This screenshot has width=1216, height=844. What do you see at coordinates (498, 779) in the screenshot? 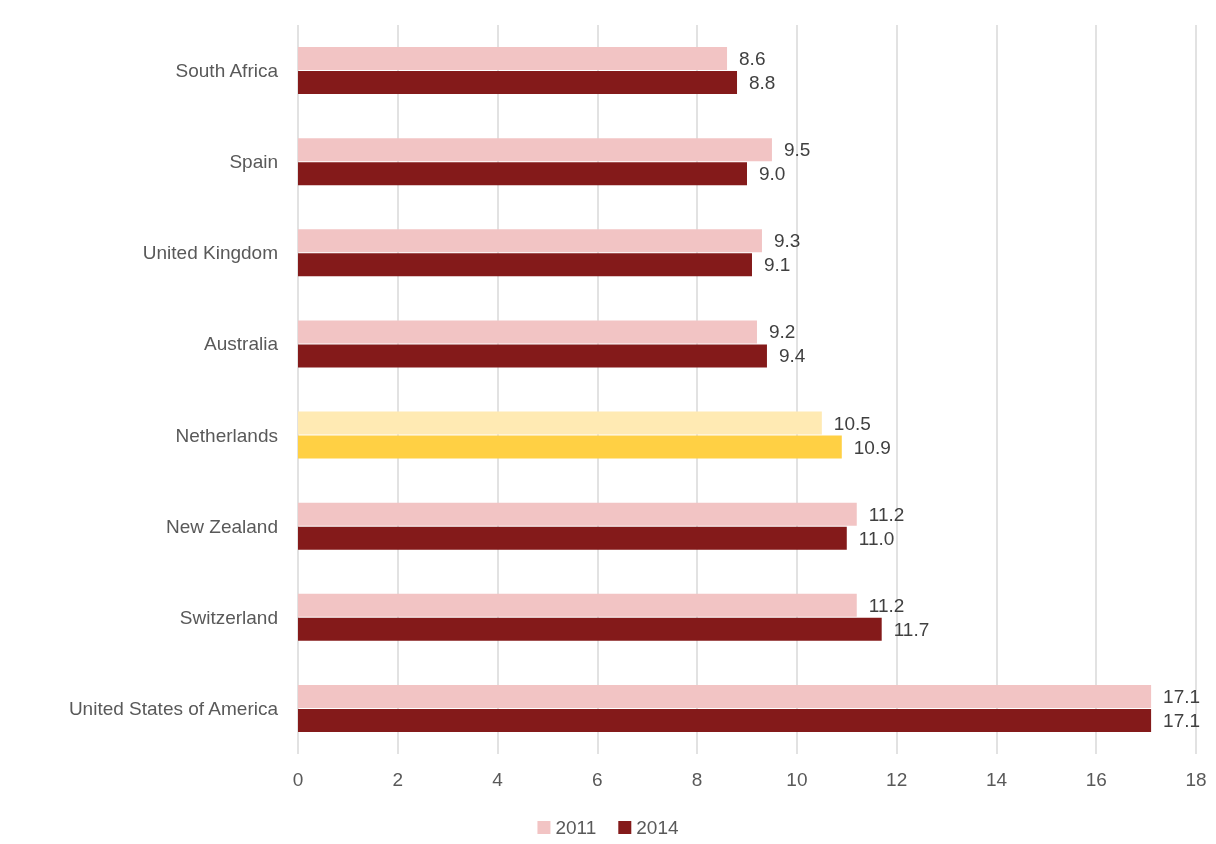
I see `x-tick-label: 4` at bounding box center [498, 779].